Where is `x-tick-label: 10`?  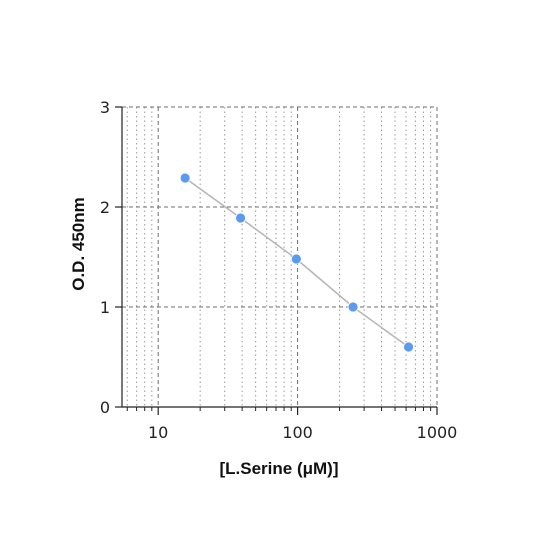
x-tick-label: 10 is located at coordinates (158, 432).